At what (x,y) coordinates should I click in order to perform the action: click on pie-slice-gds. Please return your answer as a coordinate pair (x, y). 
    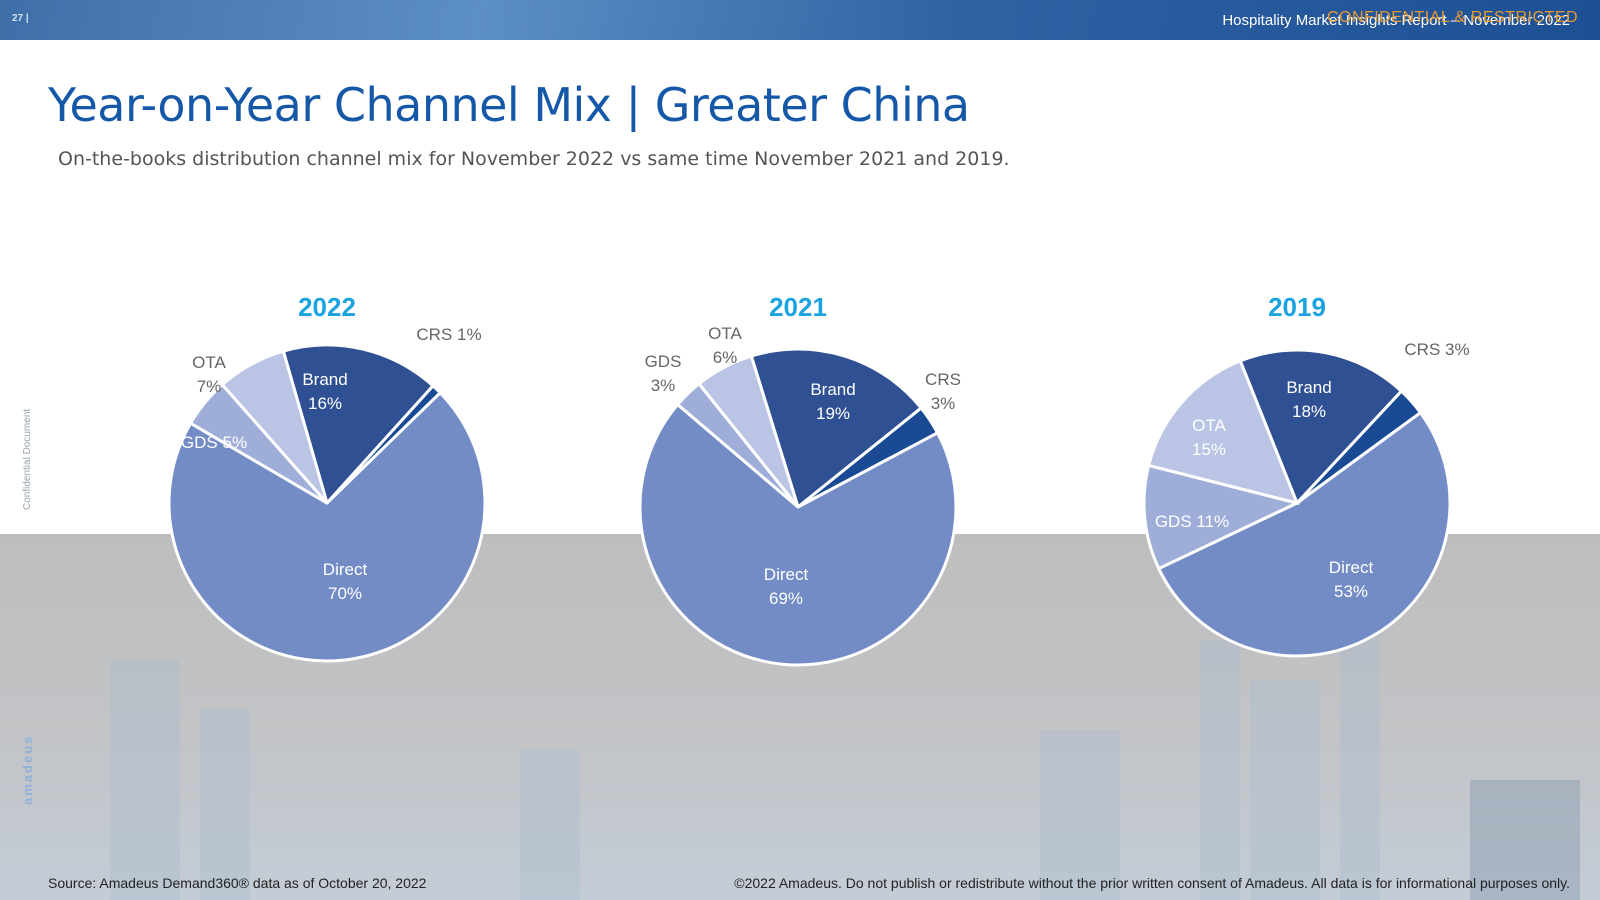
    Looking at the image, I should click on (1222, 517).